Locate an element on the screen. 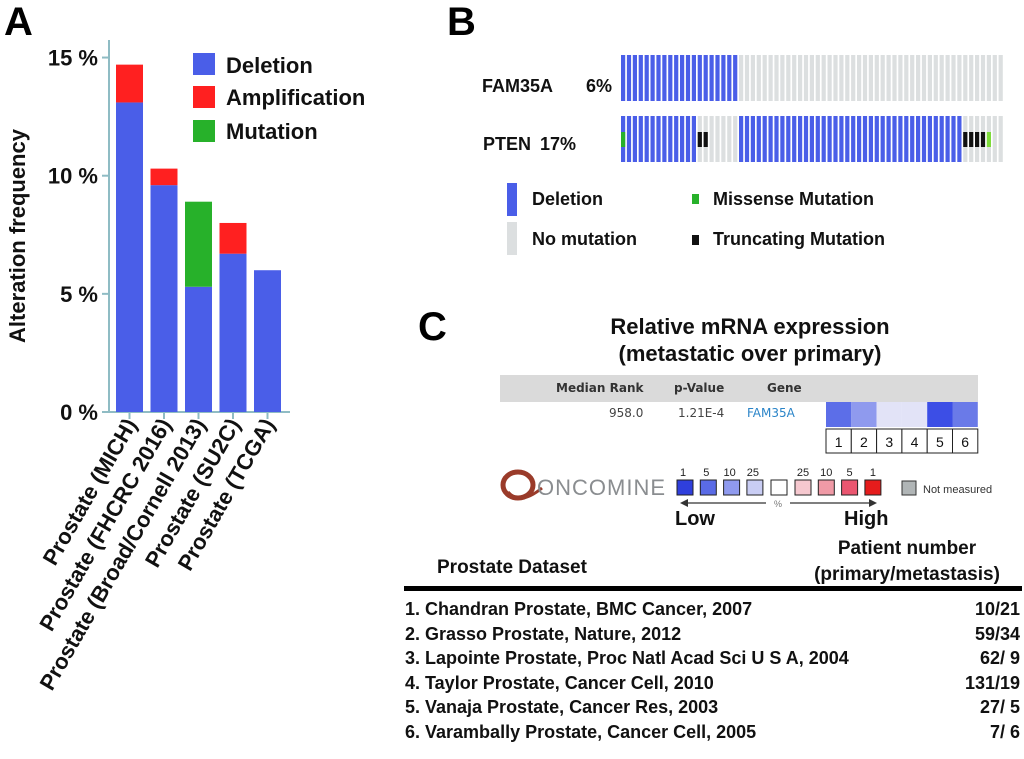 The height and width of the screenshot is (759, 1024). dataset-number: 3 is located at coordinates (889, 442).